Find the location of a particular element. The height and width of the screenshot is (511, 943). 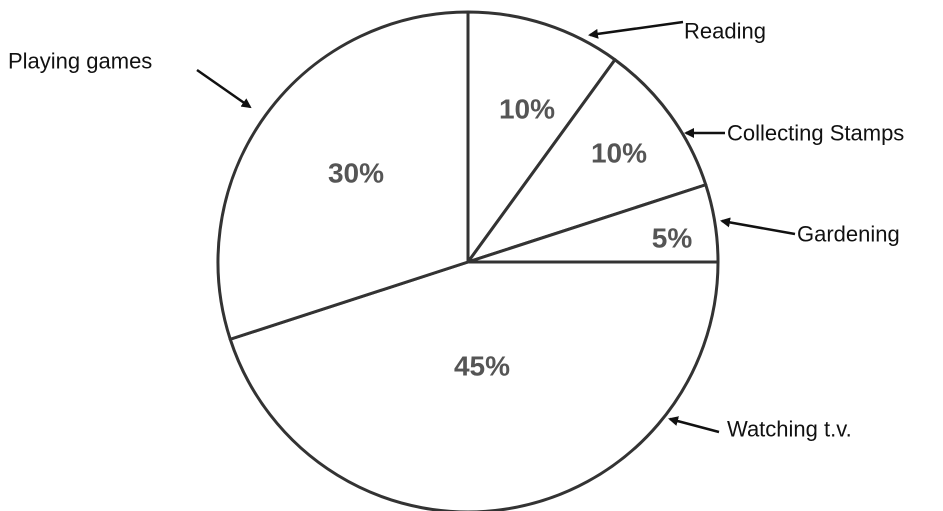

category-label-reading: Reading is located at coordinates (725, 31).